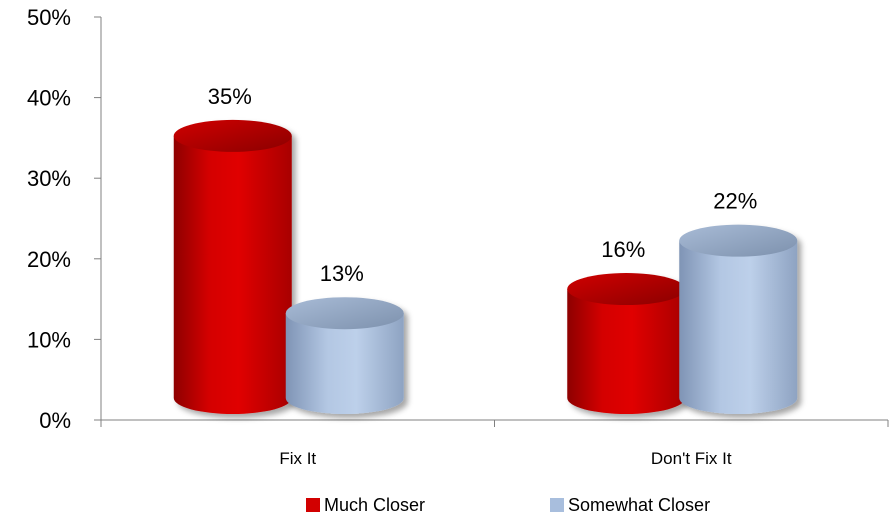 The height and width of the screenshot is (519, 891). I want to click on legend-item: Somewhat Closer, so click(630, 505).